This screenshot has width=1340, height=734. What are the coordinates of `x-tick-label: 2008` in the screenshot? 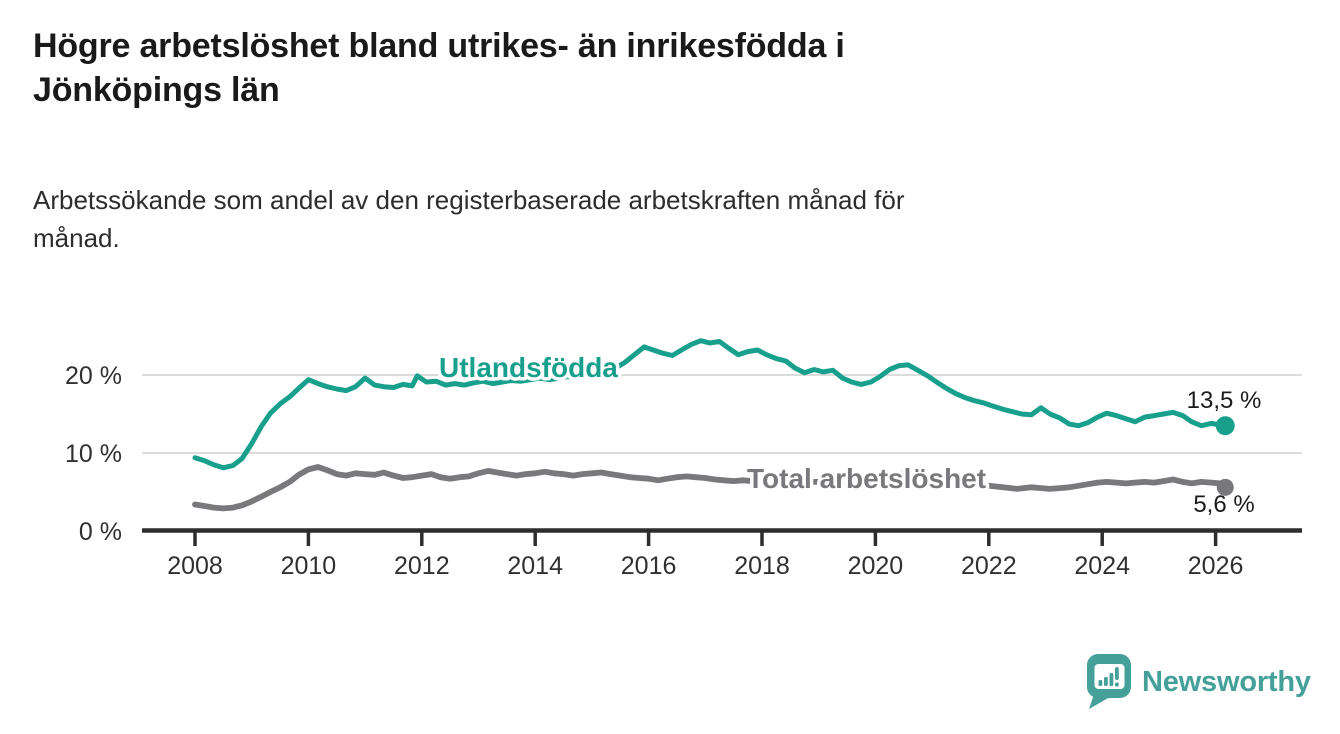 It's located at (195, 566).